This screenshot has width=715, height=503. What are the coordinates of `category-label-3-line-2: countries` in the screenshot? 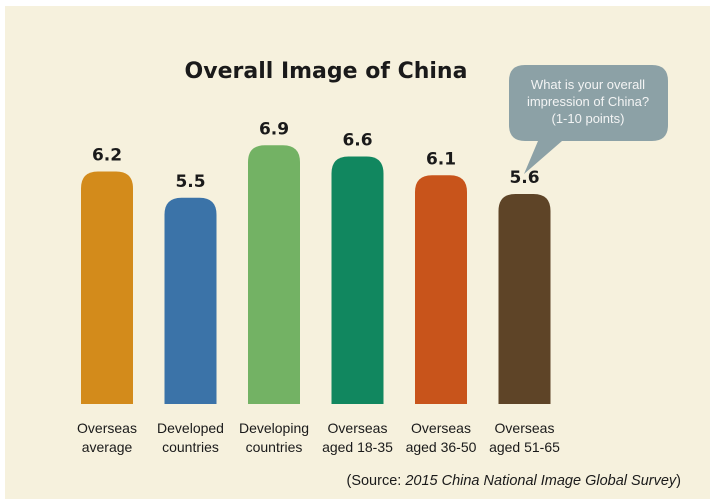 It's located at (274, 447).